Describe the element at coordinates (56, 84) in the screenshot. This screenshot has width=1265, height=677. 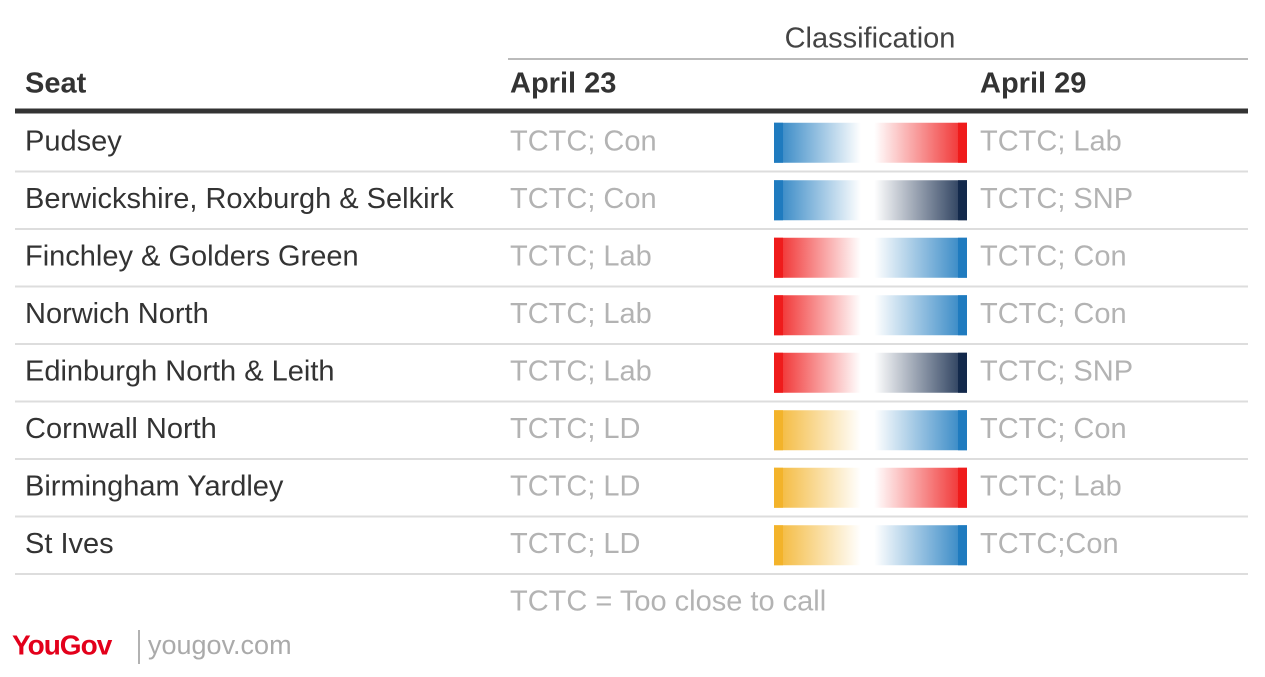
I see `column-header: Seat` at that location.